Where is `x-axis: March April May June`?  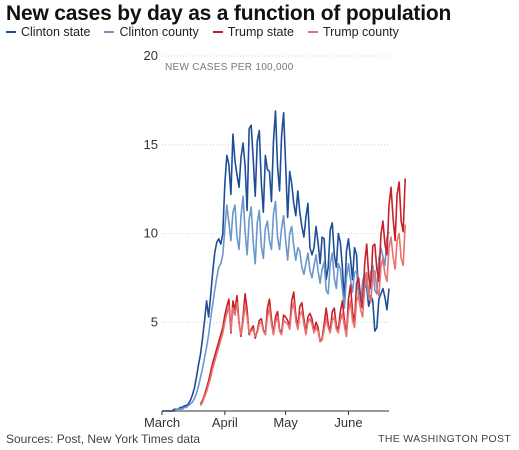
x-axis: March April May June is located at coordinates (266, 420).